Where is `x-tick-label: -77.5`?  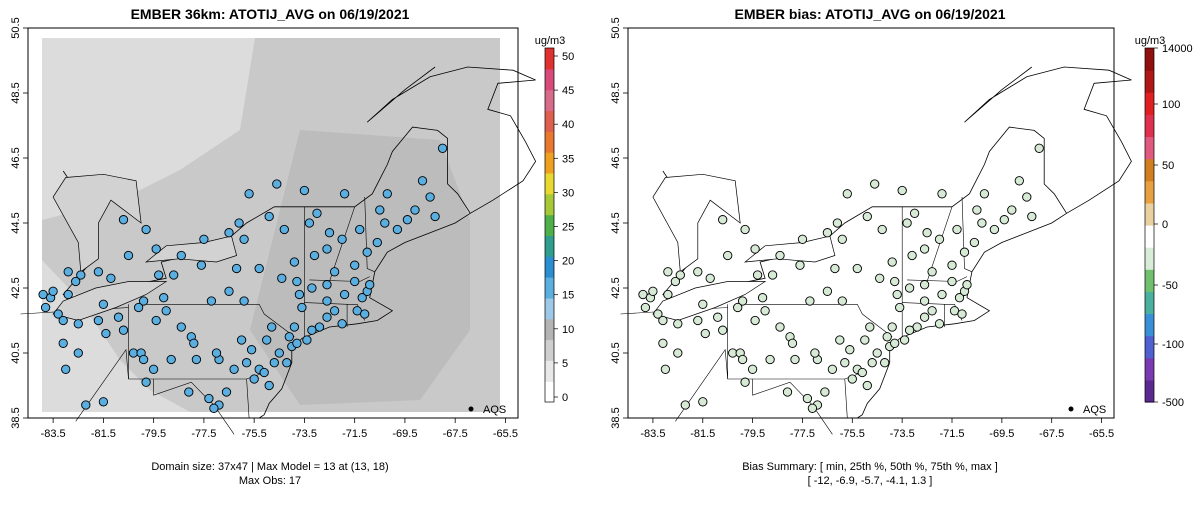 x-tick-label: -77.5 is located at coordinates (802, 434).